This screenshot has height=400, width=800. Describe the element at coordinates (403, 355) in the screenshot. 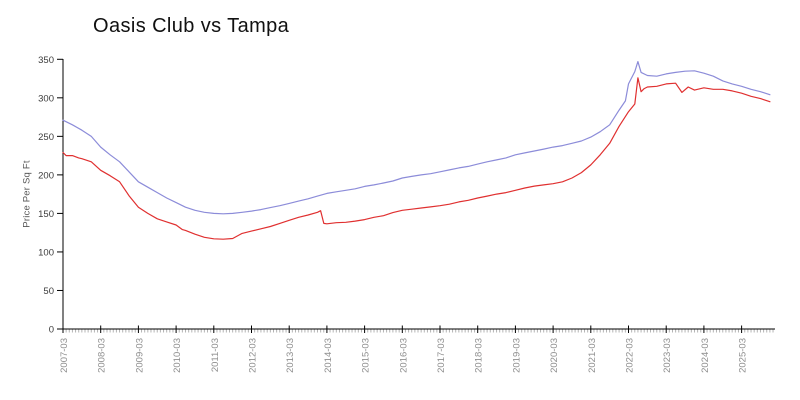

I see `x-tick-label: 2016-03` at that location.